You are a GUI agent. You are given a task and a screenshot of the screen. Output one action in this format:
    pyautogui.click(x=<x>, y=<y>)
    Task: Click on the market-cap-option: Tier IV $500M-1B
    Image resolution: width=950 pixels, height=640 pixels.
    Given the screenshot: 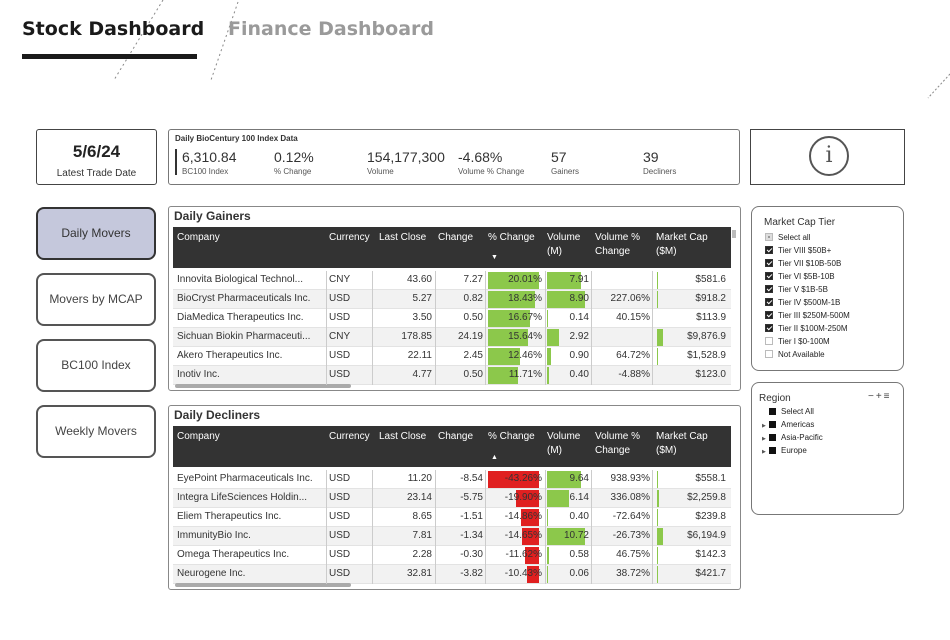 What is the action you would take?
    pyautogui.click(x=802, y=302)
    